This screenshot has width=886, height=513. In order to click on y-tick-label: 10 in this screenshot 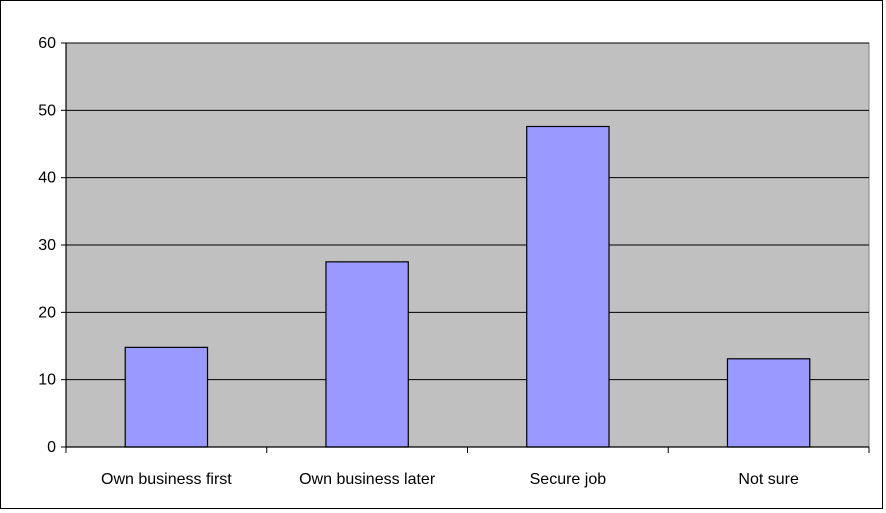, I will do `click(47, 380)`.